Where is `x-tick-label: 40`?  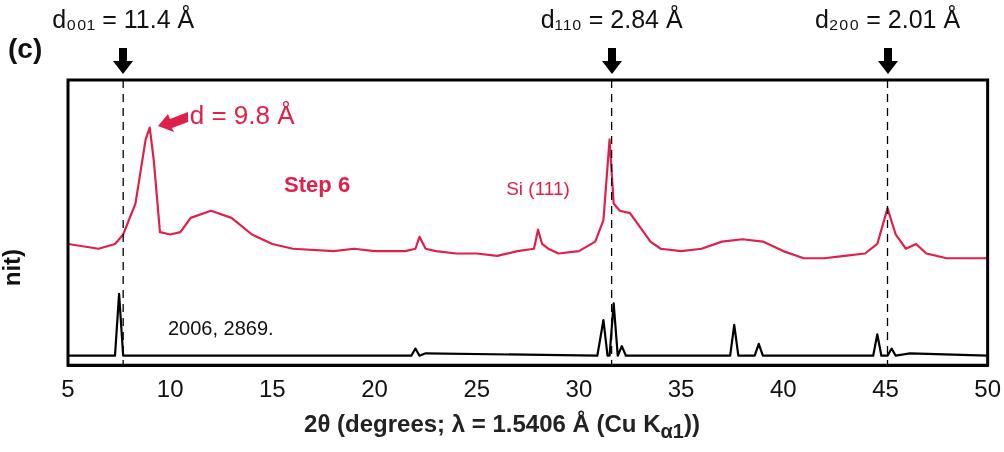
x-tick-label: 40 is located at coordinates (783, 389).